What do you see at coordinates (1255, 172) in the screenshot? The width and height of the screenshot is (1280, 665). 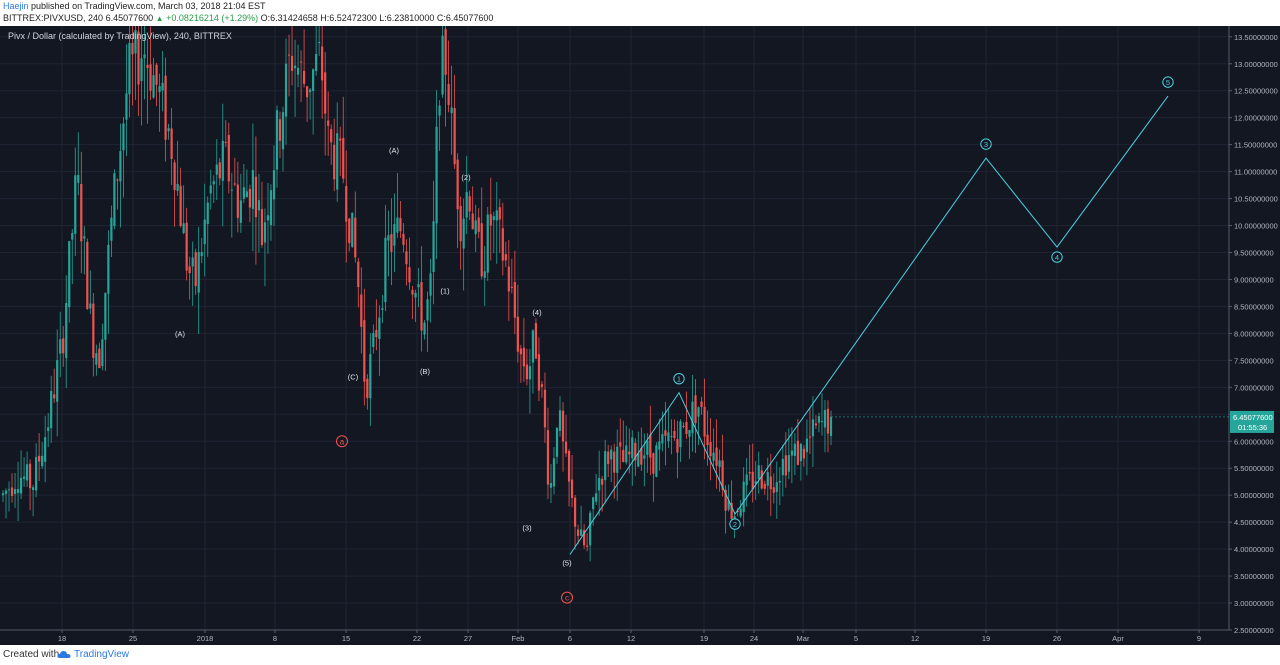 I see `y-tick-label: 11.00000000` at bounding box center [1255, 172].